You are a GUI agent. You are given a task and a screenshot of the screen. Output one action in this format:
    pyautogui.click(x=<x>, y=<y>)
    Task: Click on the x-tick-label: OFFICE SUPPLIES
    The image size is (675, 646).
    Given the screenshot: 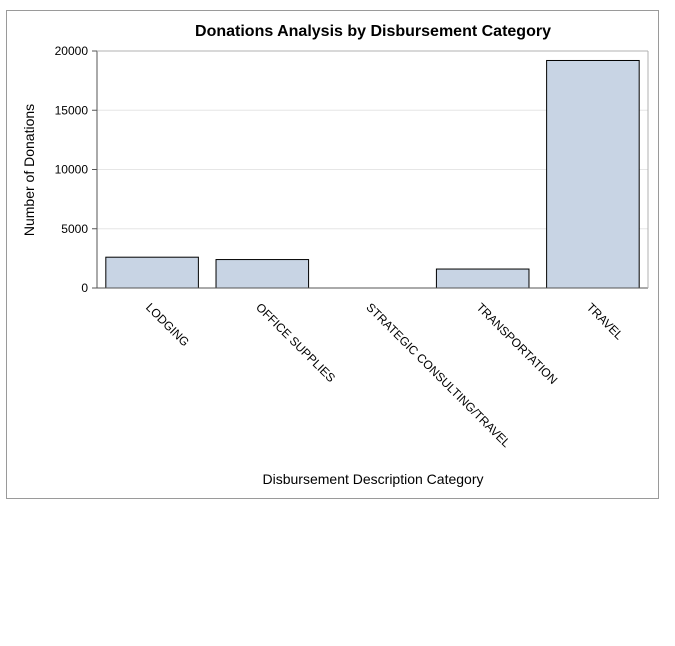 What is the action you would take?
    pyautogui.click(x=295, y=342)
    